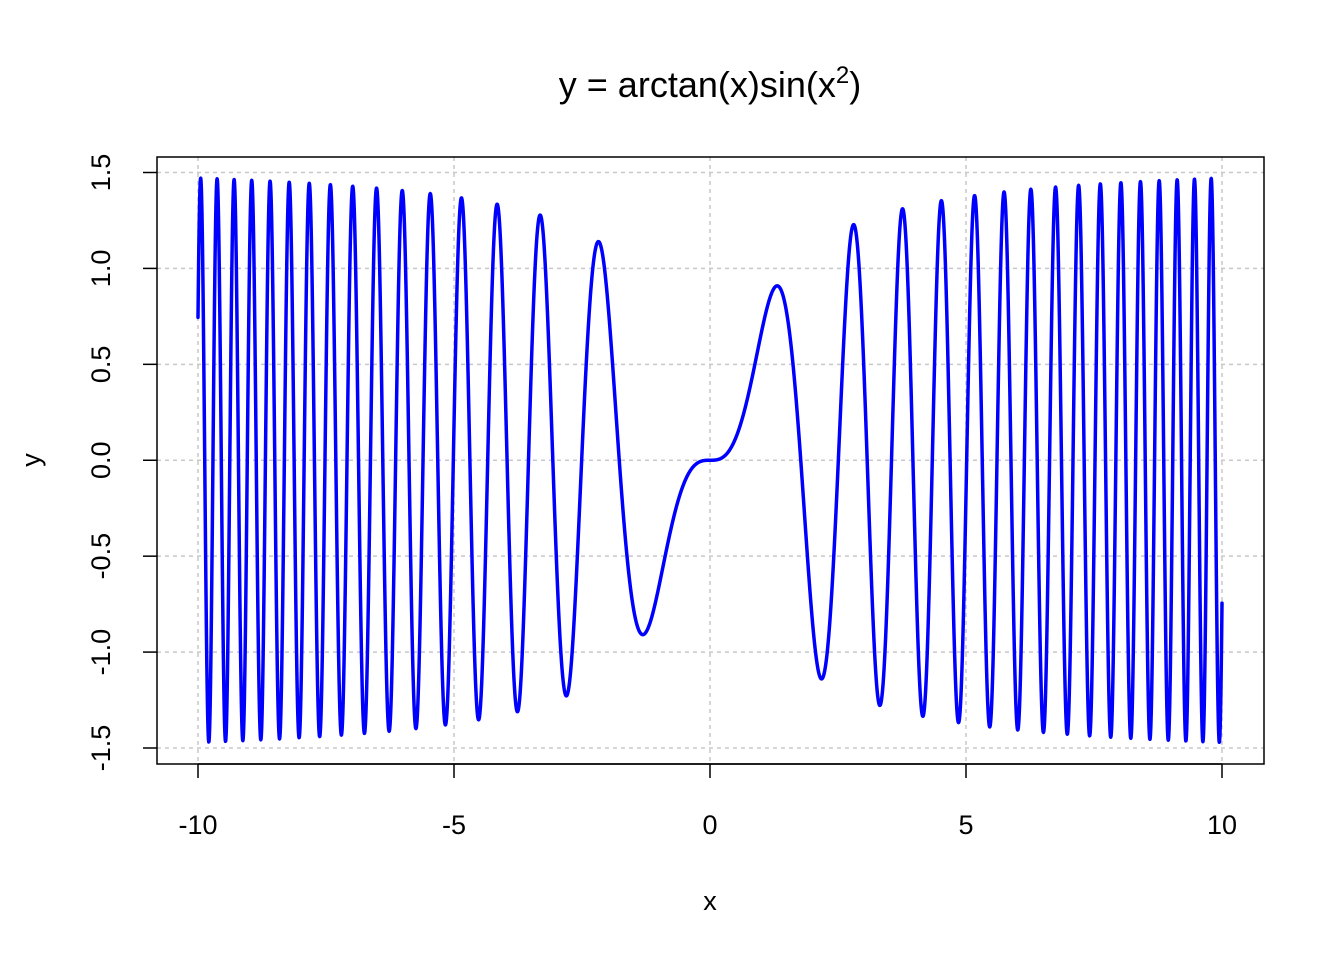 This screenshot has width=1344, height=960. What do you see at coordinates (101, 269) in the screenshot?
I see `y-tick-label-5: 1.0` at bounding box center [101, 269].